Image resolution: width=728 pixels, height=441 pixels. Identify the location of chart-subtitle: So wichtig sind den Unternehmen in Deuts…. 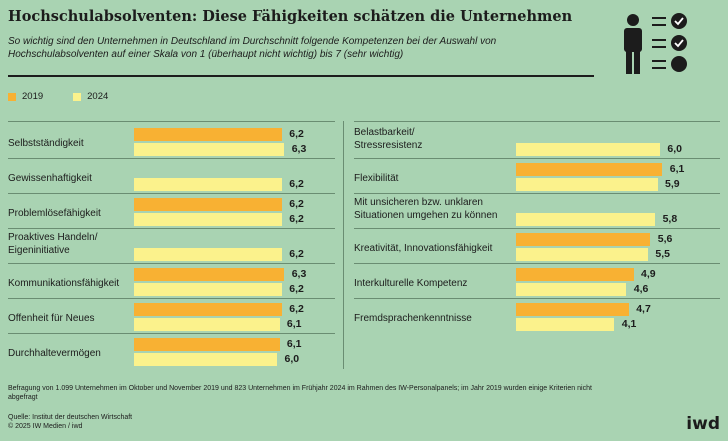
(252, 48).